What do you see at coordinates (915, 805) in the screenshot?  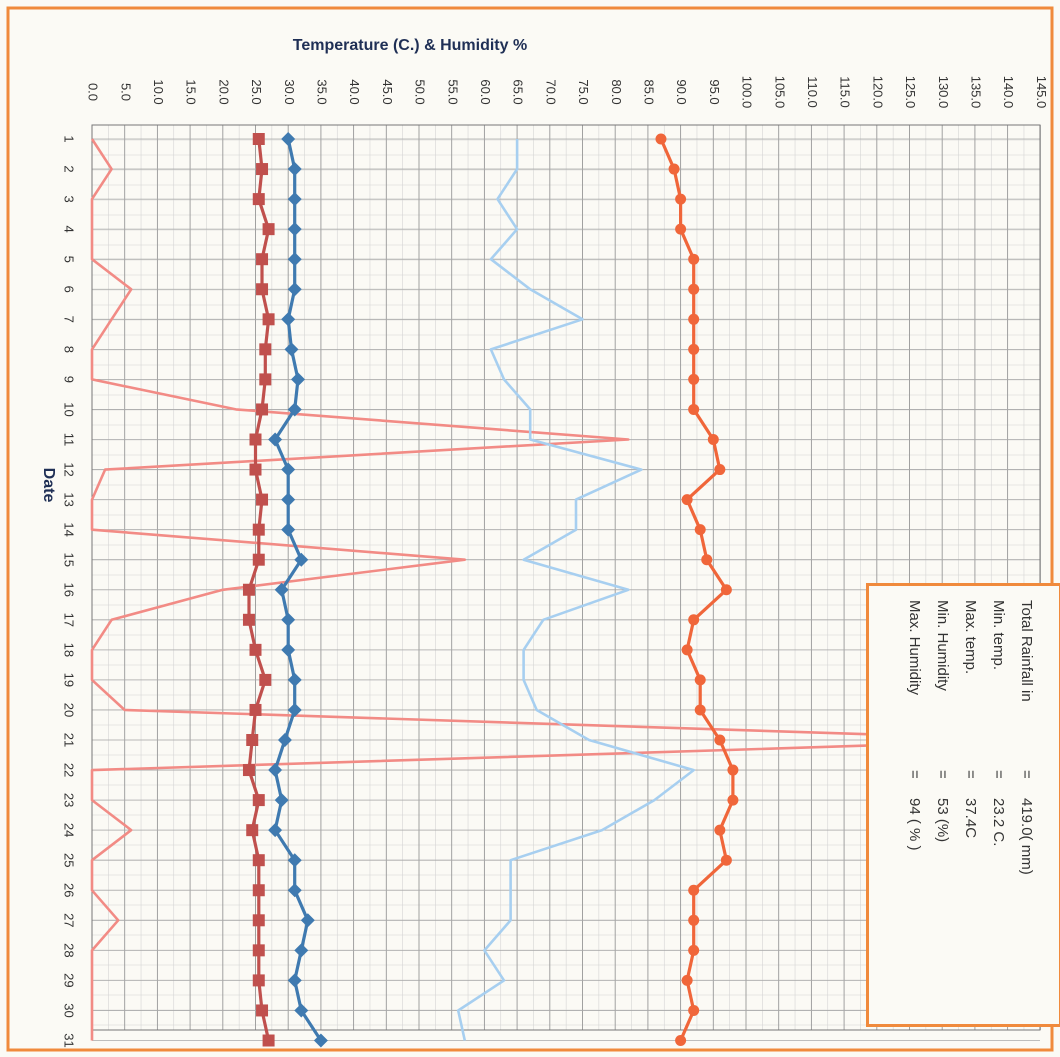 I see `stat-row-max-humidity: Max. Humidity = 94 ( % )` at bounding box center [915, 805].